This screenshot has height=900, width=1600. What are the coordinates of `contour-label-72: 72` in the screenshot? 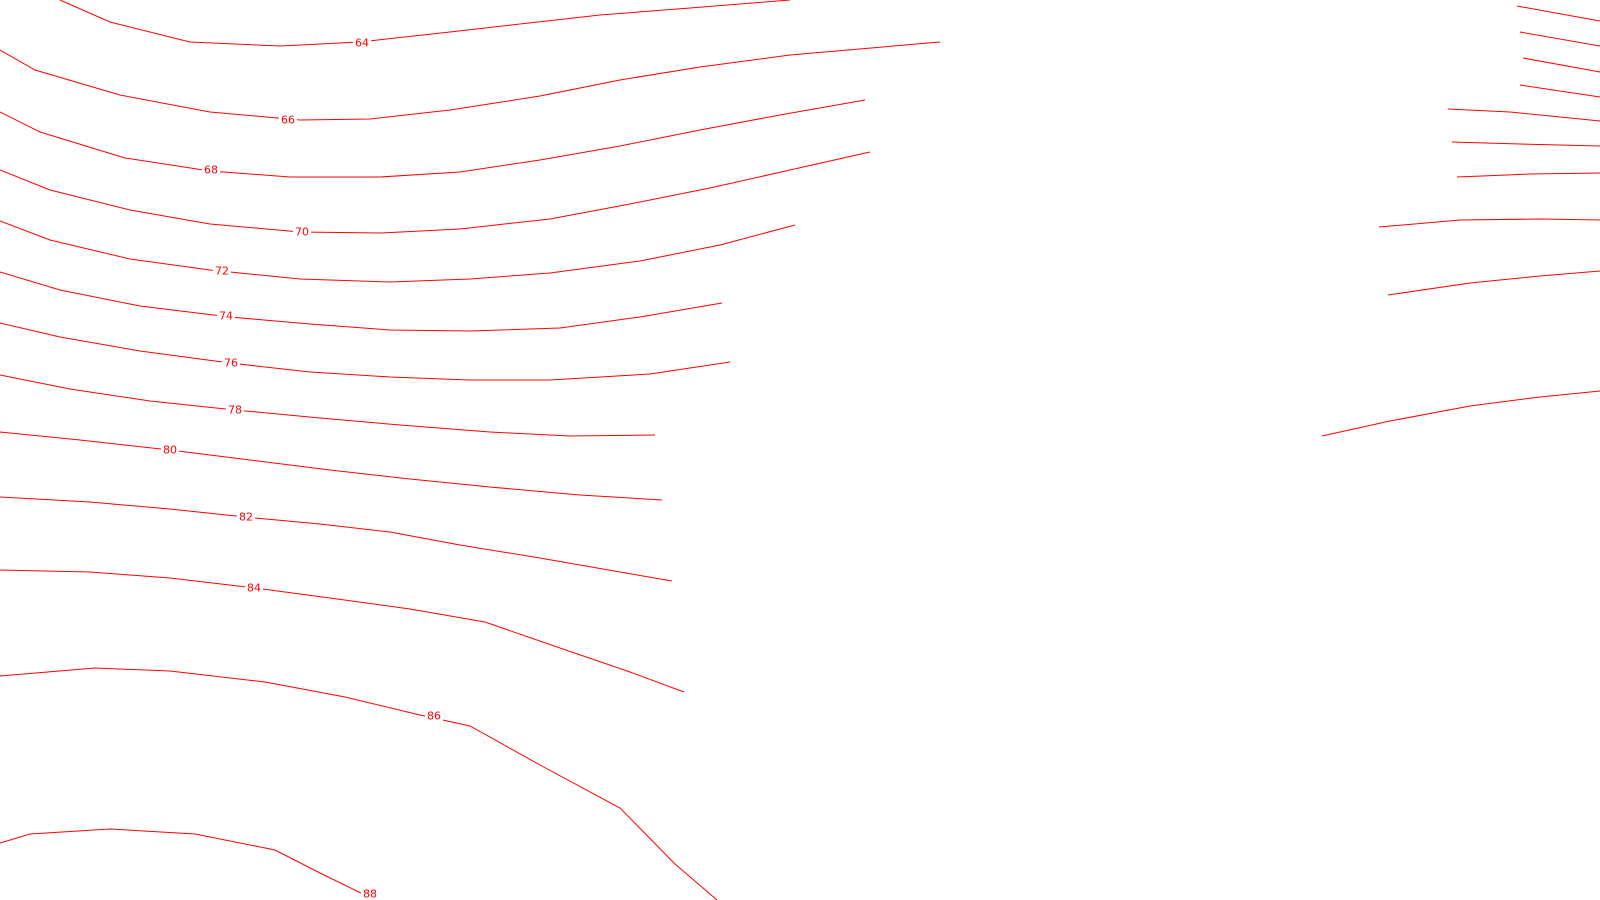 It's located at (222, 271).